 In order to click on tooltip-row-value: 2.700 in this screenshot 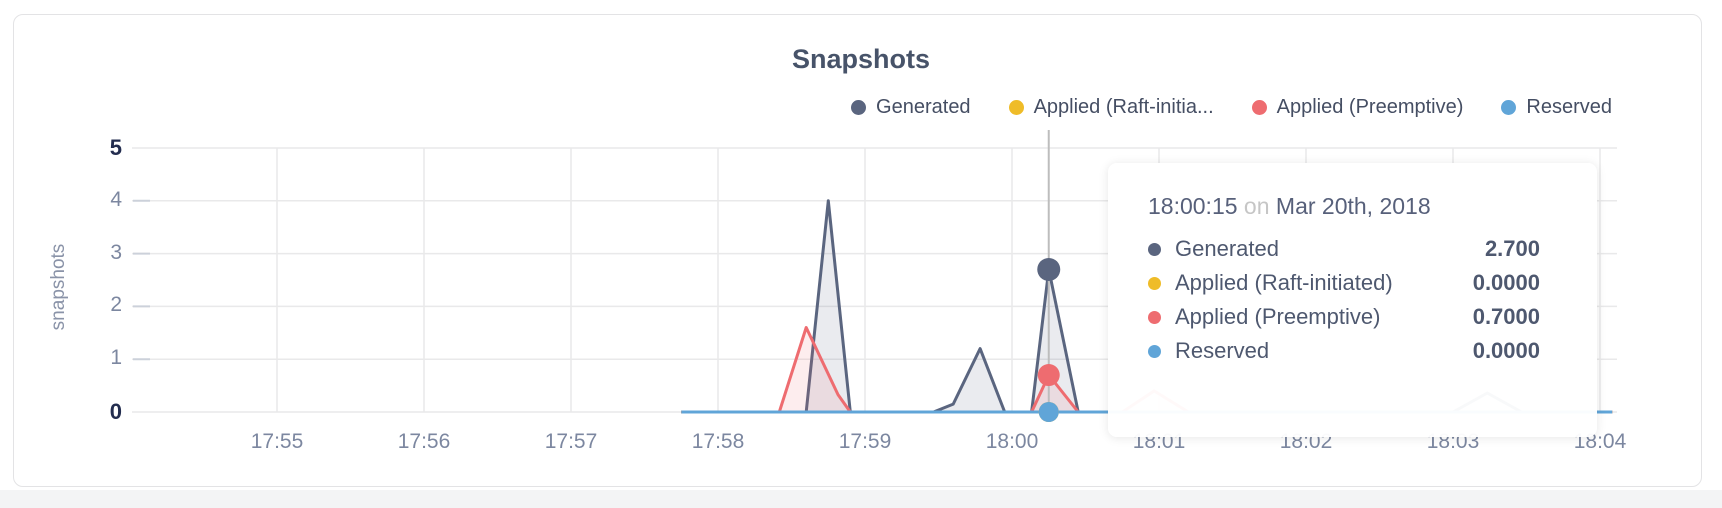, I will do `click(1512, 248)`.